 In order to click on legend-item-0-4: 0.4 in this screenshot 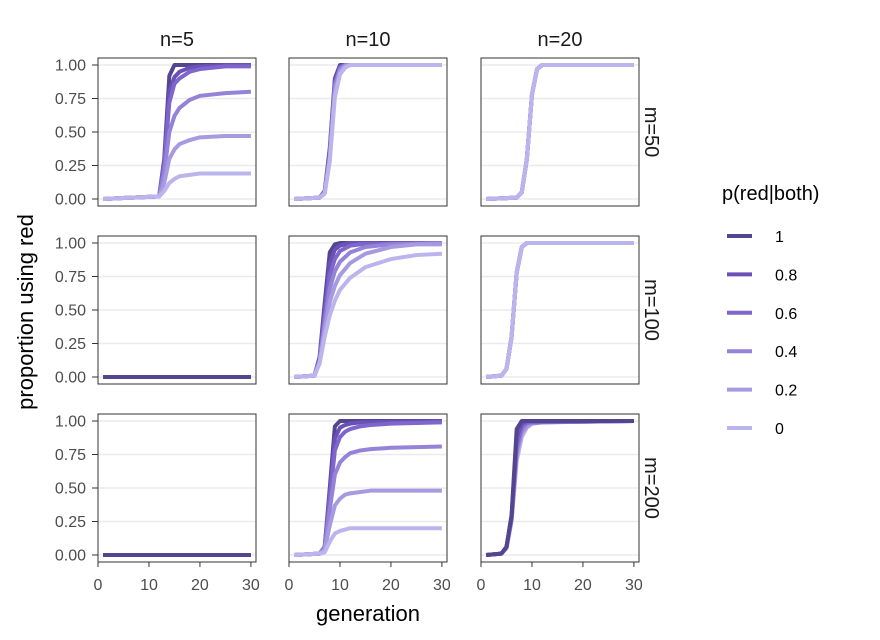, I will do `click(762, 352)`.